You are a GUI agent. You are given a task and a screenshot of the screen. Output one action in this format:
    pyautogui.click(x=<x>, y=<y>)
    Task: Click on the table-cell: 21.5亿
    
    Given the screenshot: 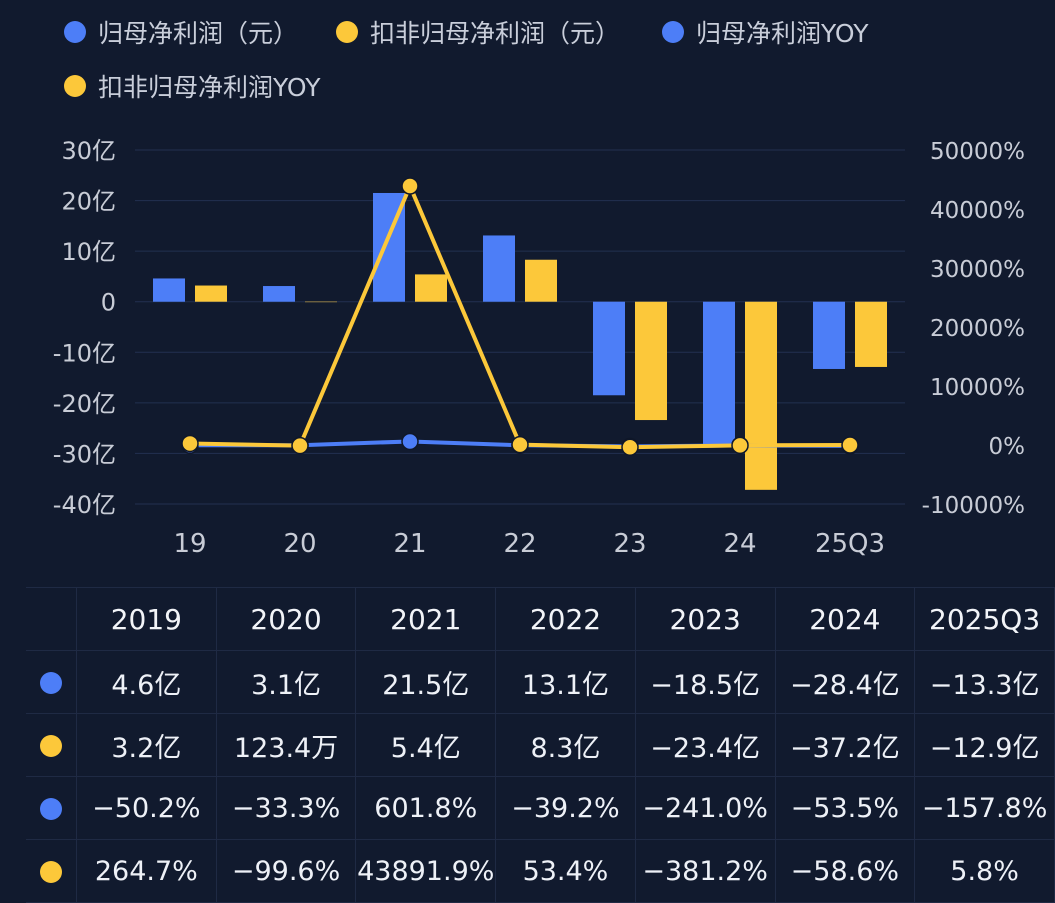 What is the action you would take?
    pyautogui.click(x=426, y=682)
    